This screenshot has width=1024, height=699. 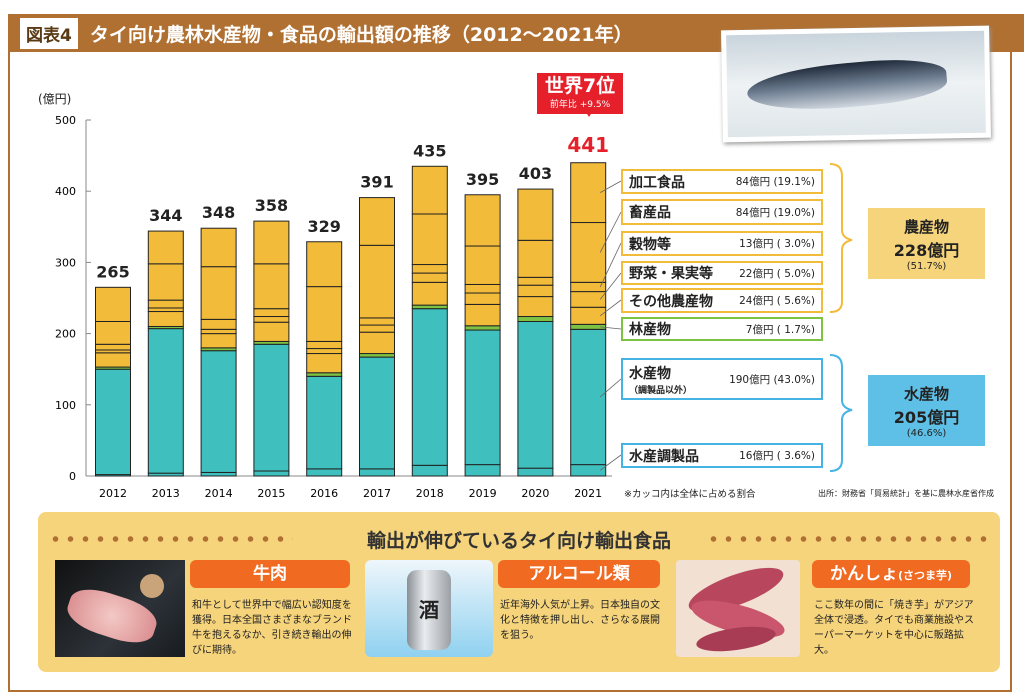 What do you see at coordinates (926, 410) in the screenshot?
I see `fish-summary: 水産物 205億円 (46.6%)` at bounding box center [926, 410].